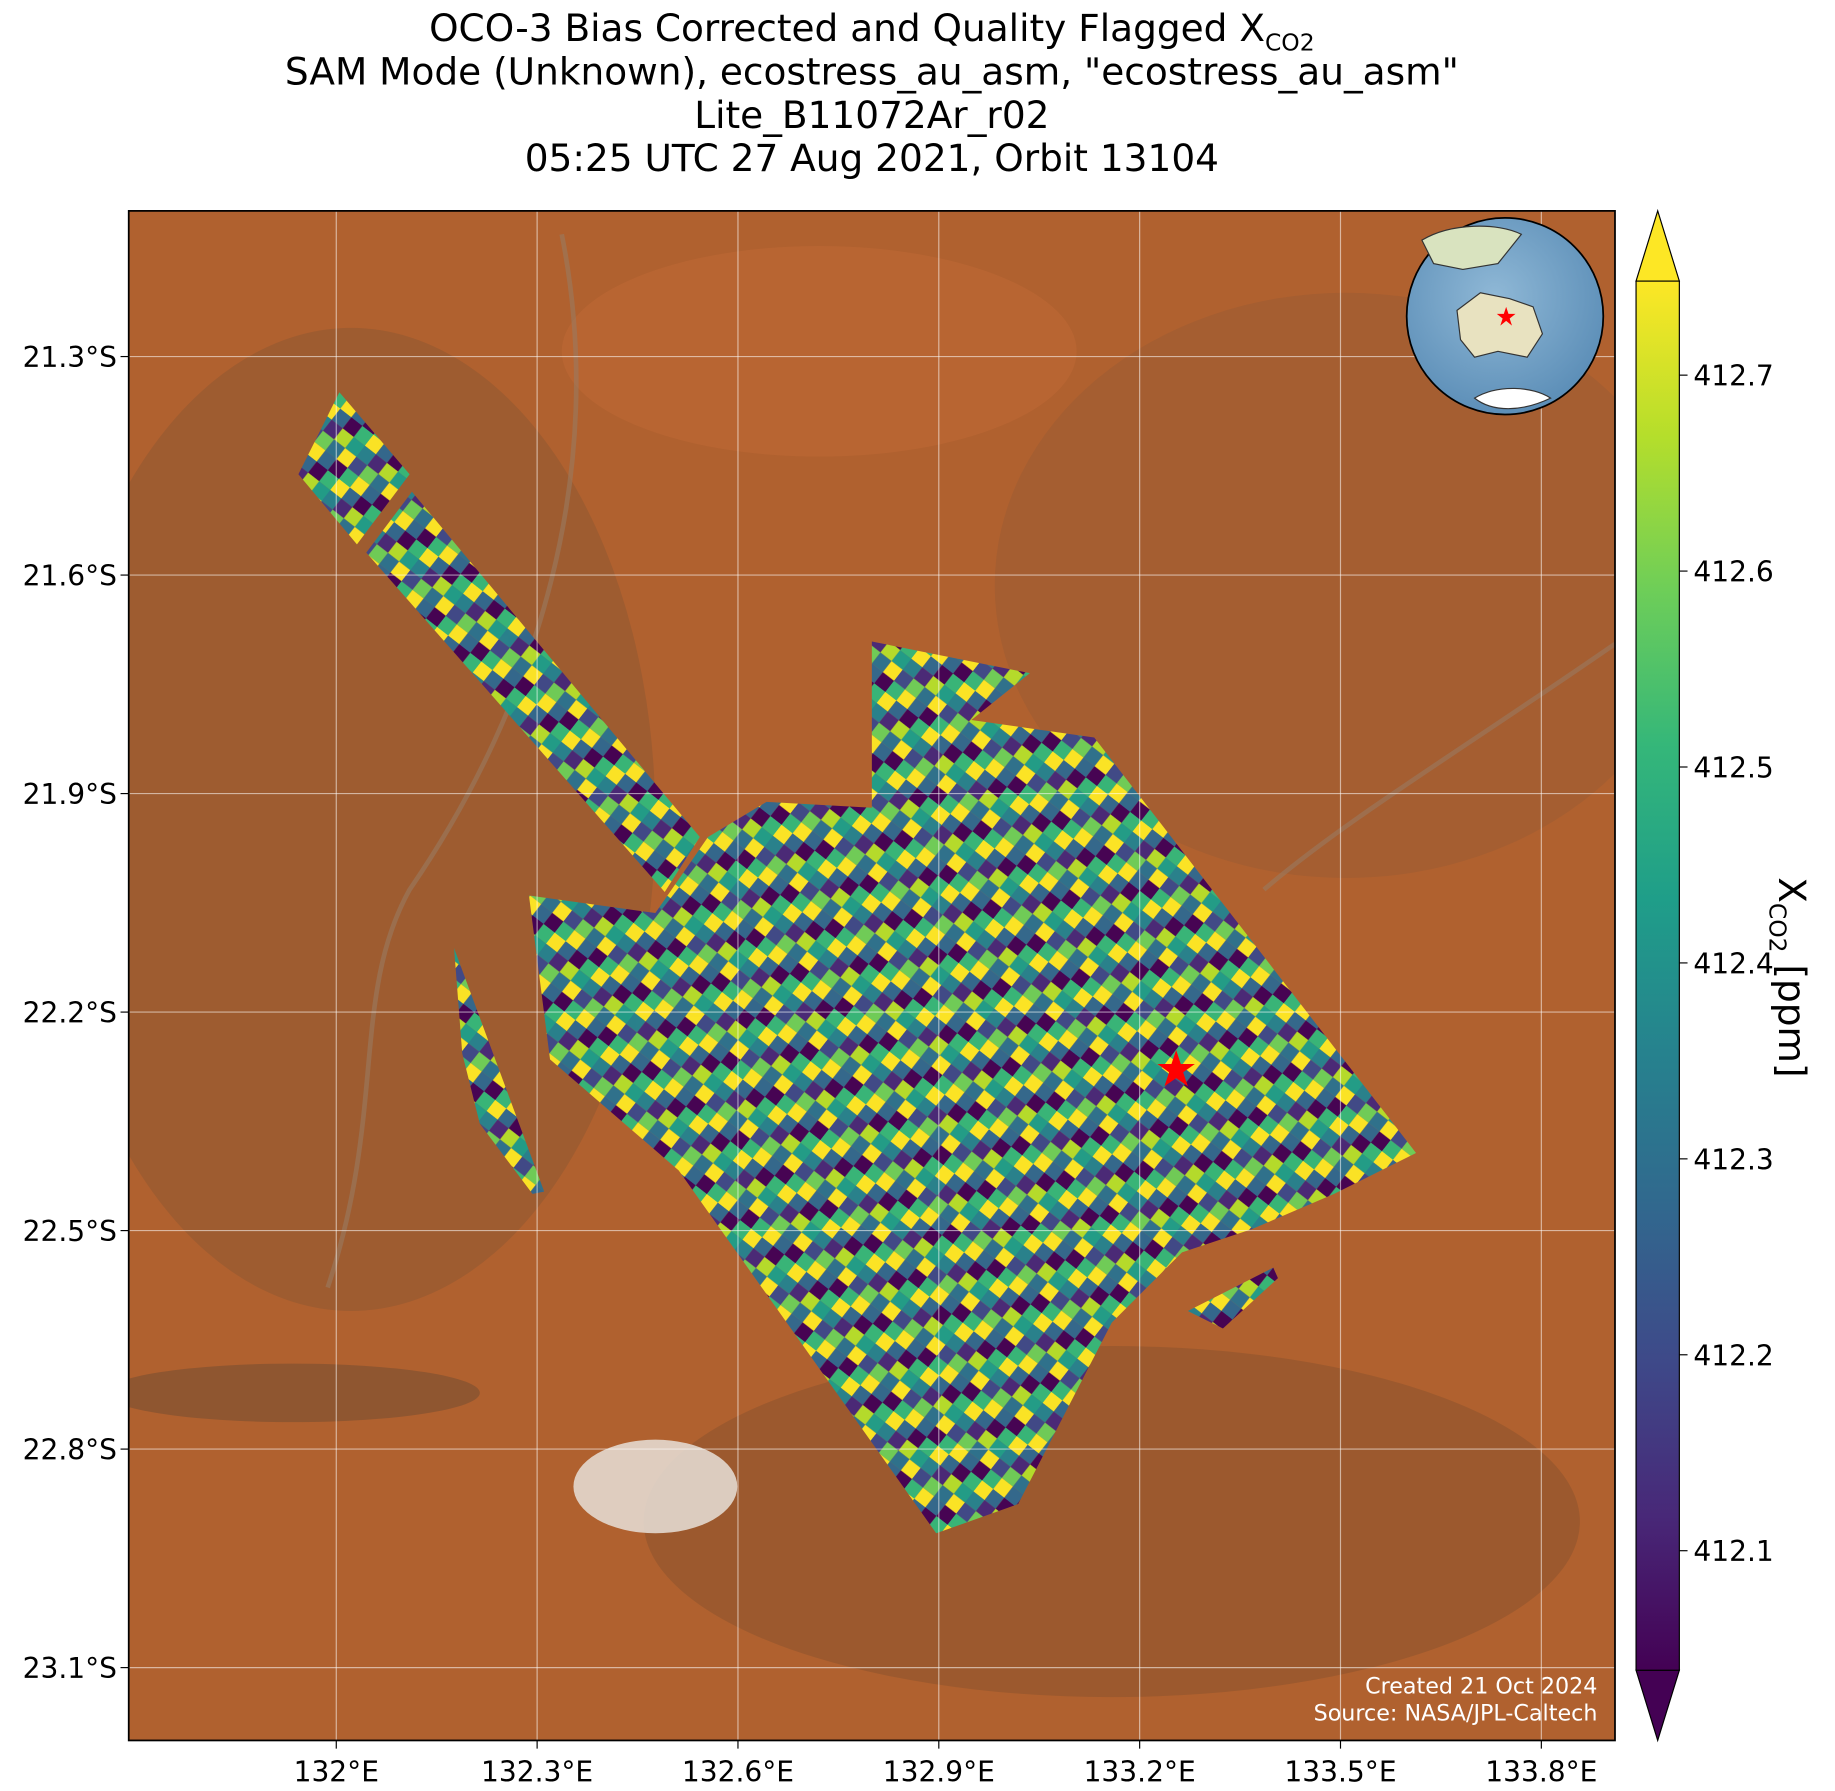 The image size is (1835, 1791). Describe the element at coordinates (738, 1771) in the screenshot. I see `x-tick-label: 132.6°E` at that location.